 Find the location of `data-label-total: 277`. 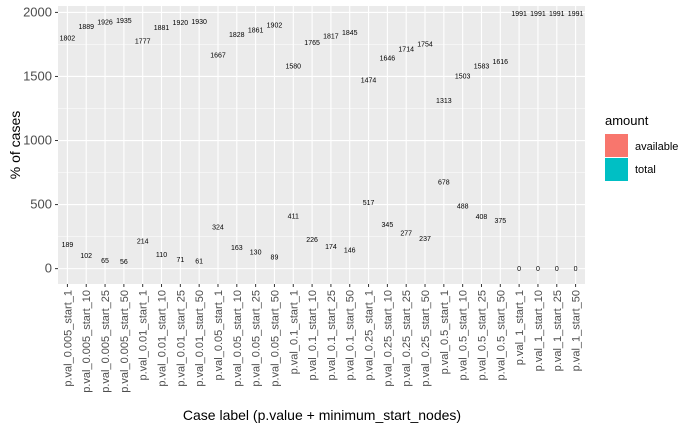

data-label-total: 277 is located at coordinates (406, 234).